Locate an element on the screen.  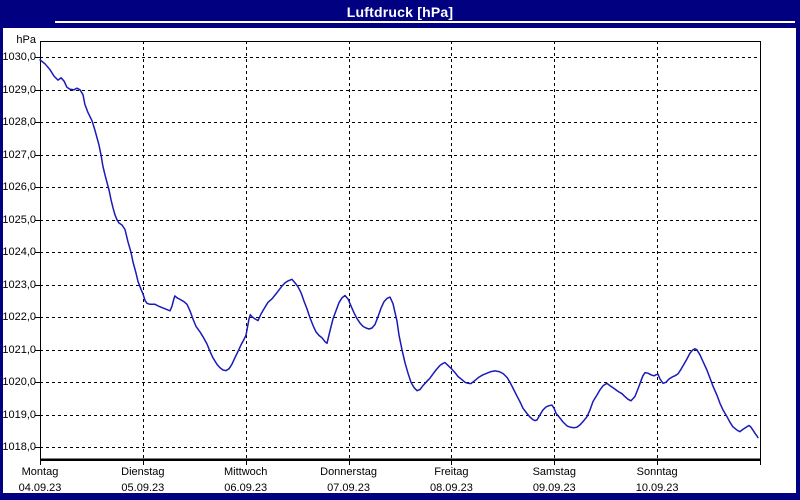
day-date: 09.09.23 is located at coordinates (554, 488).